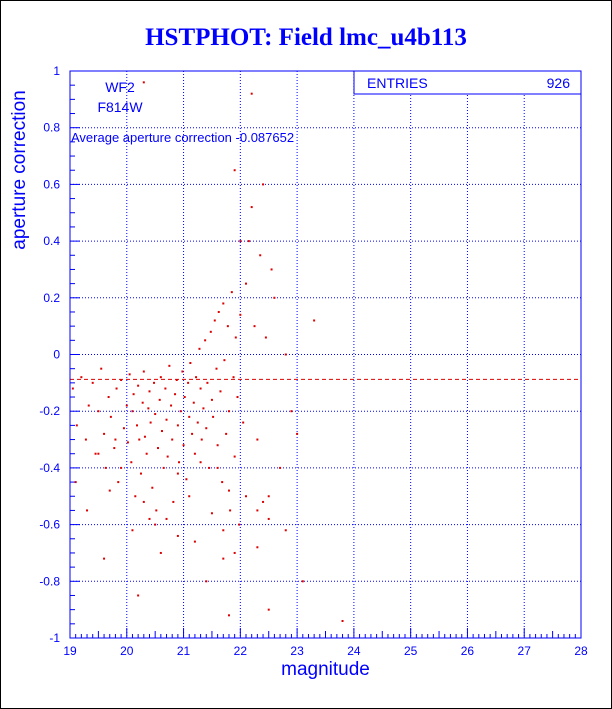 Image resolution: width=612 pixels, height=709 pixels. What do you see at coordinates (56, 355) in the screenshot?
I see `y-tick-label: 0` at bounding box center [56, 355].